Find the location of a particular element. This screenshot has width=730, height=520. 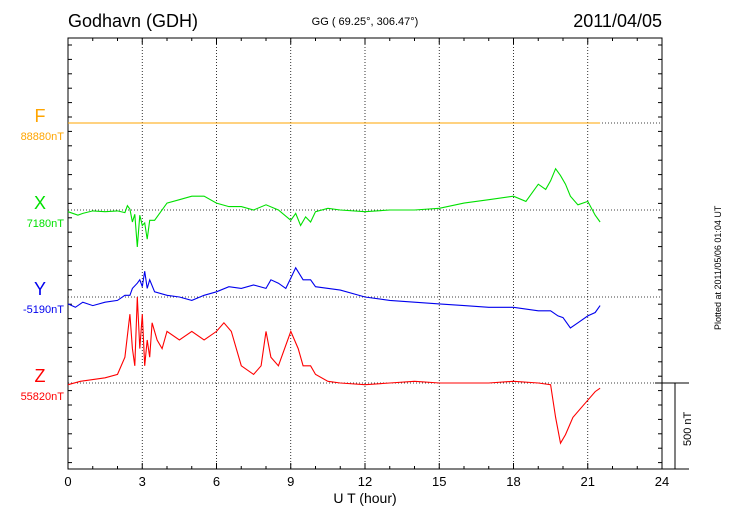

series-line-y is located at coordinates (334, 297).